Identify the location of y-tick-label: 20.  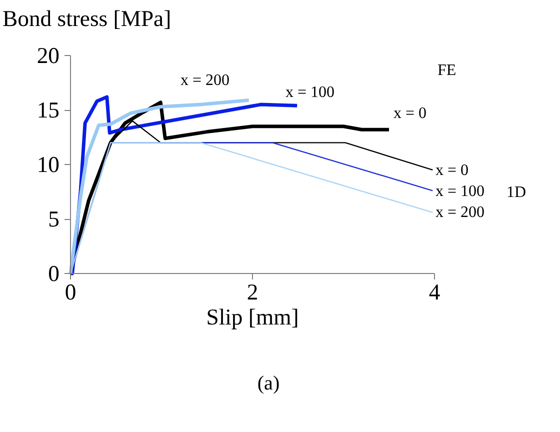
(48, 55).